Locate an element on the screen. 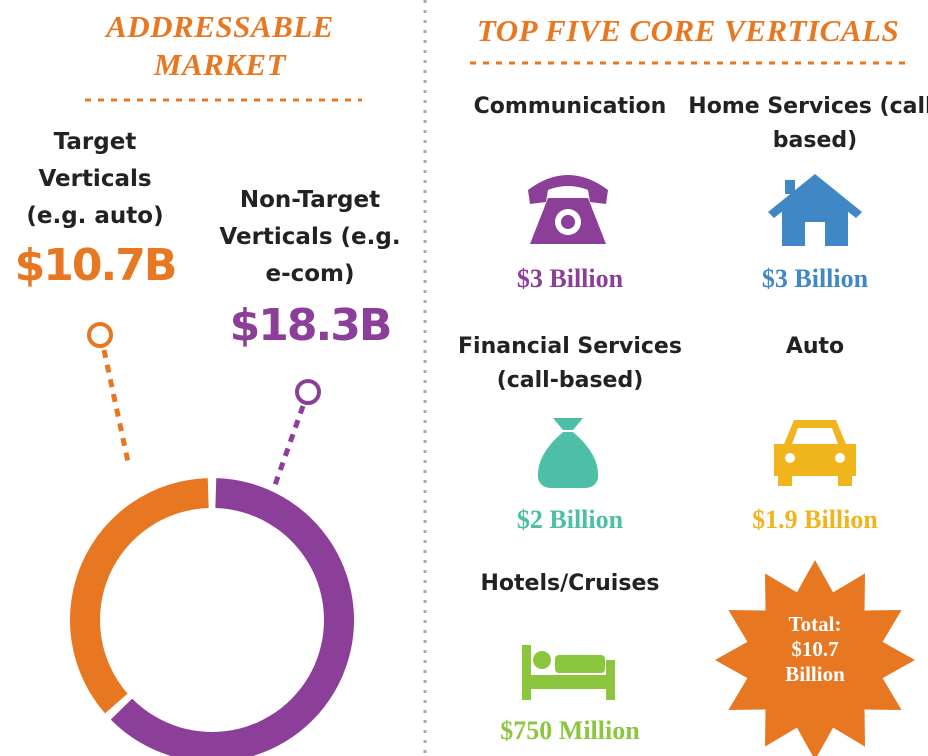 The width and height of the screenshot is (928, 756). value-label: $18.3B is located at coordinates (311, 325).